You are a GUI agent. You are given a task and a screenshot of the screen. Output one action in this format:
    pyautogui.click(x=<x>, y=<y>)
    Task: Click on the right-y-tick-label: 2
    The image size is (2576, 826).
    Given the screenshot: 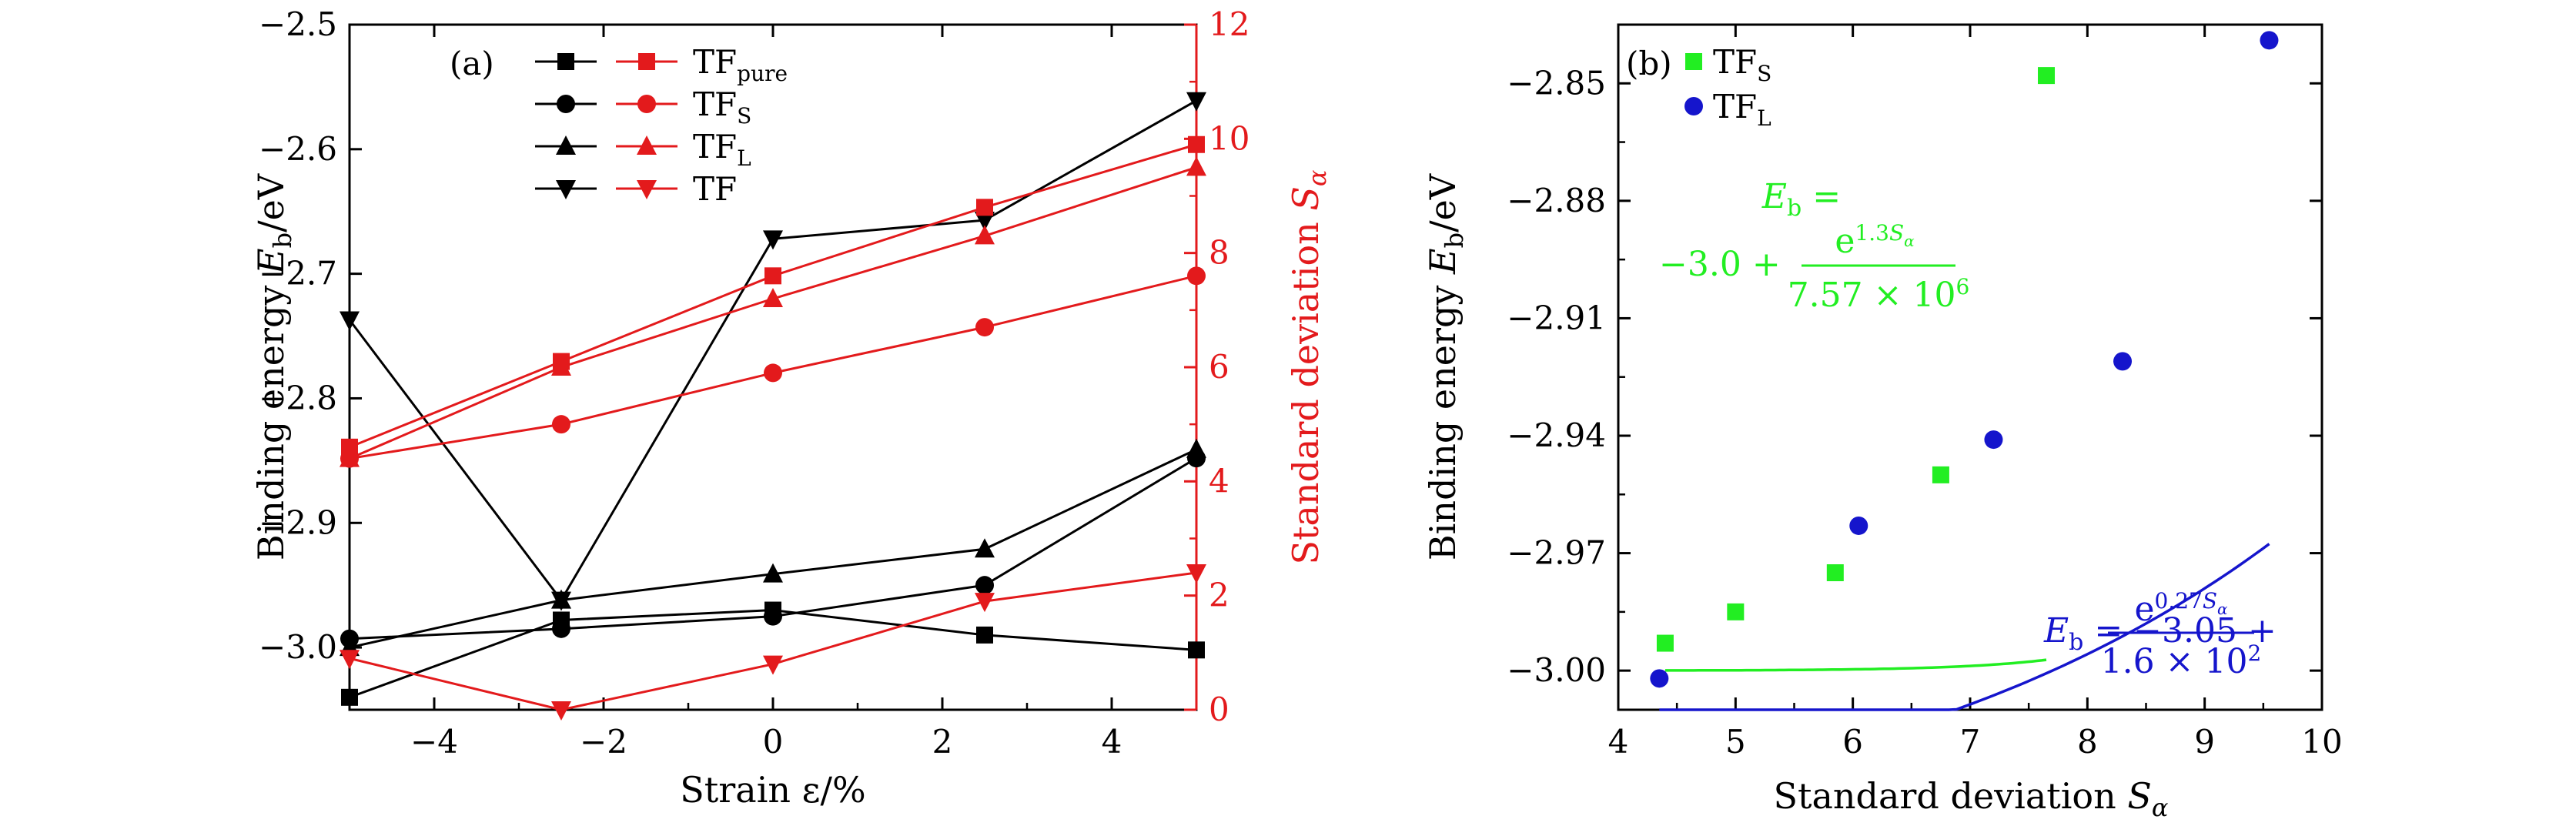 What is the action you would take?
    pyautogui.click(x=1219, y=595)
    